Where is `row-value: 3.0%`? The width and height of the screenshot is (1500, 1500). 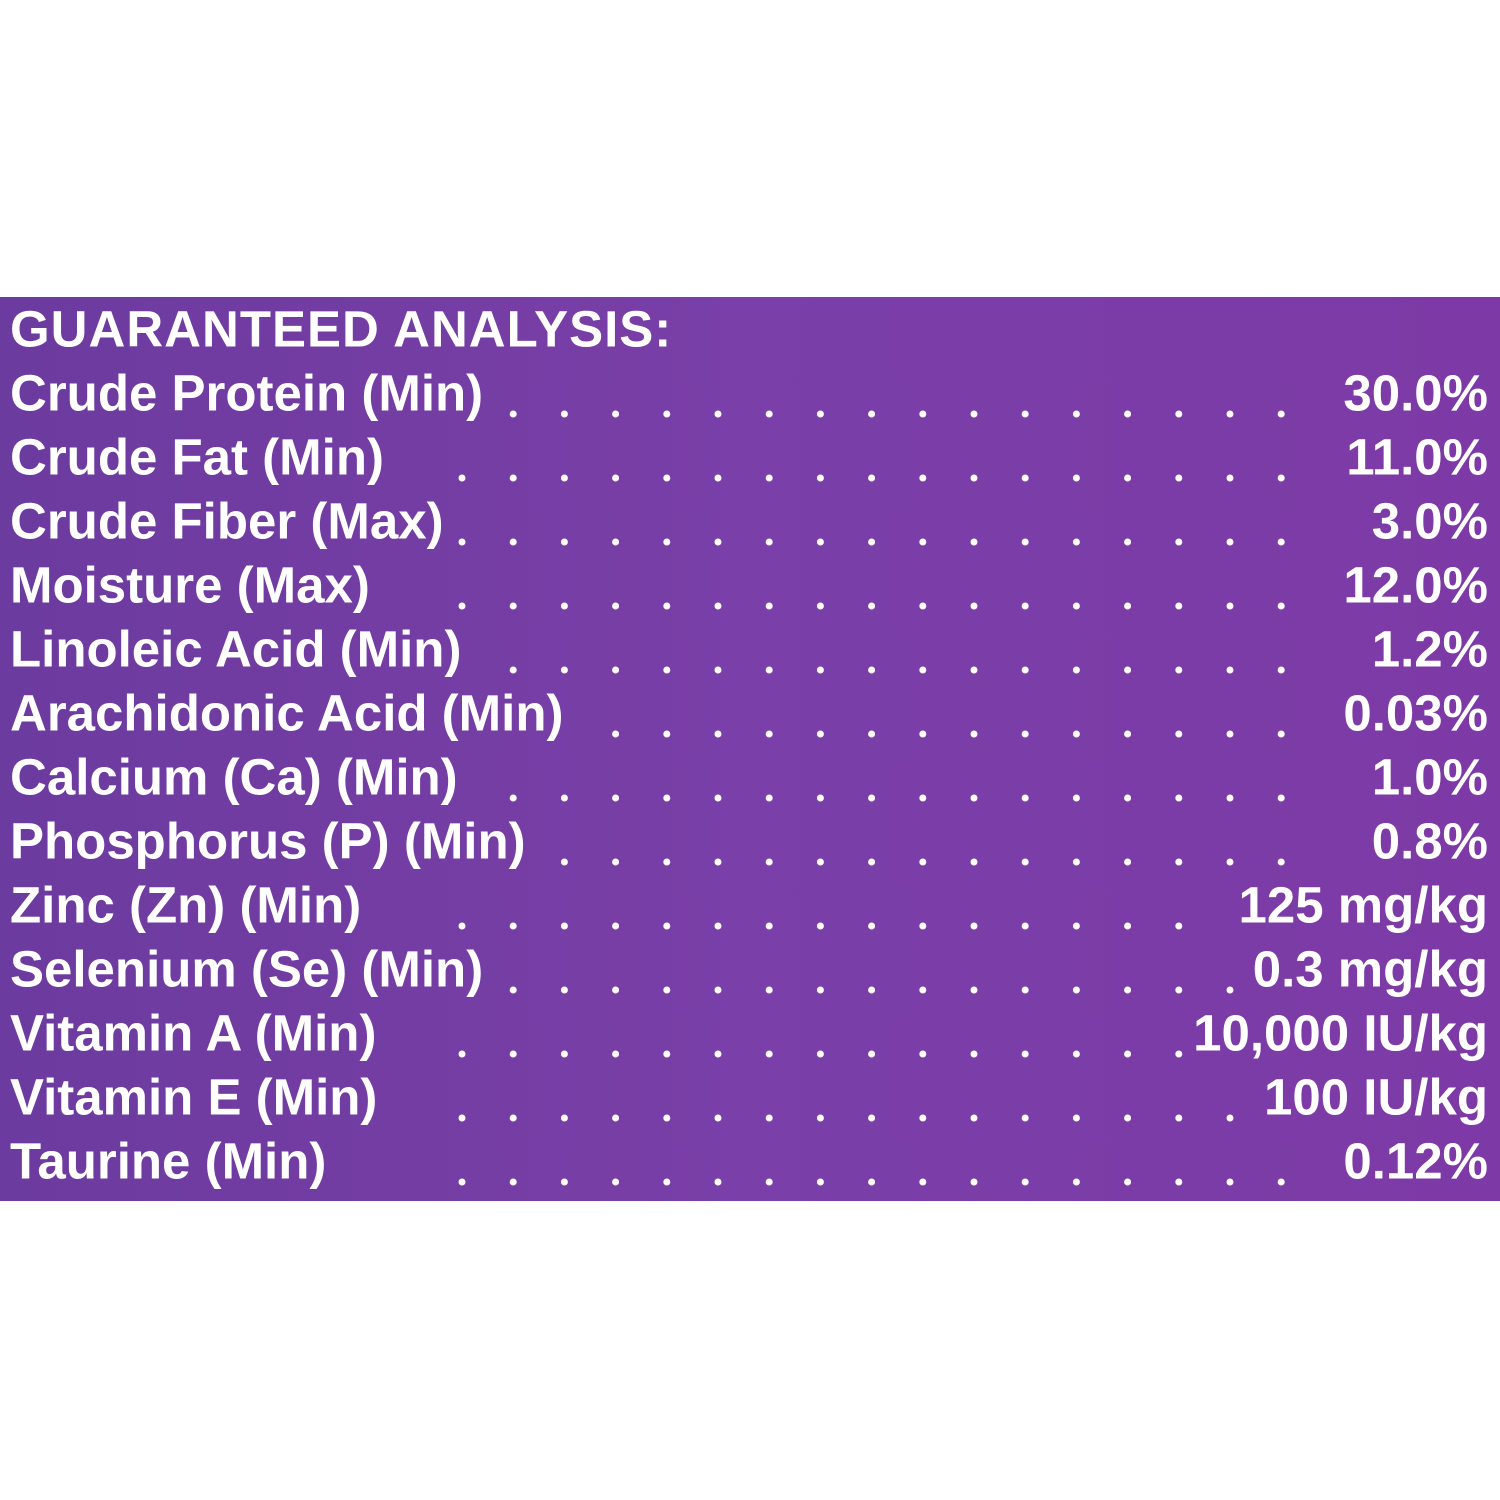
row-value: 3.0% is located at coordinates (1430, 520).